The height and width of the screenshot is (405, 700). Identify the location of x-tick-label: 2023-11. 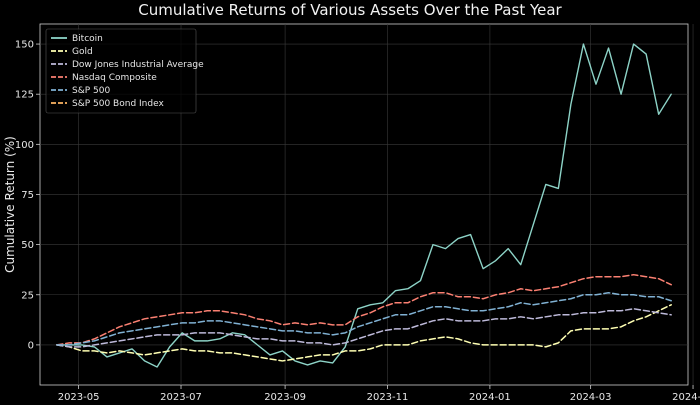
(388, 397).